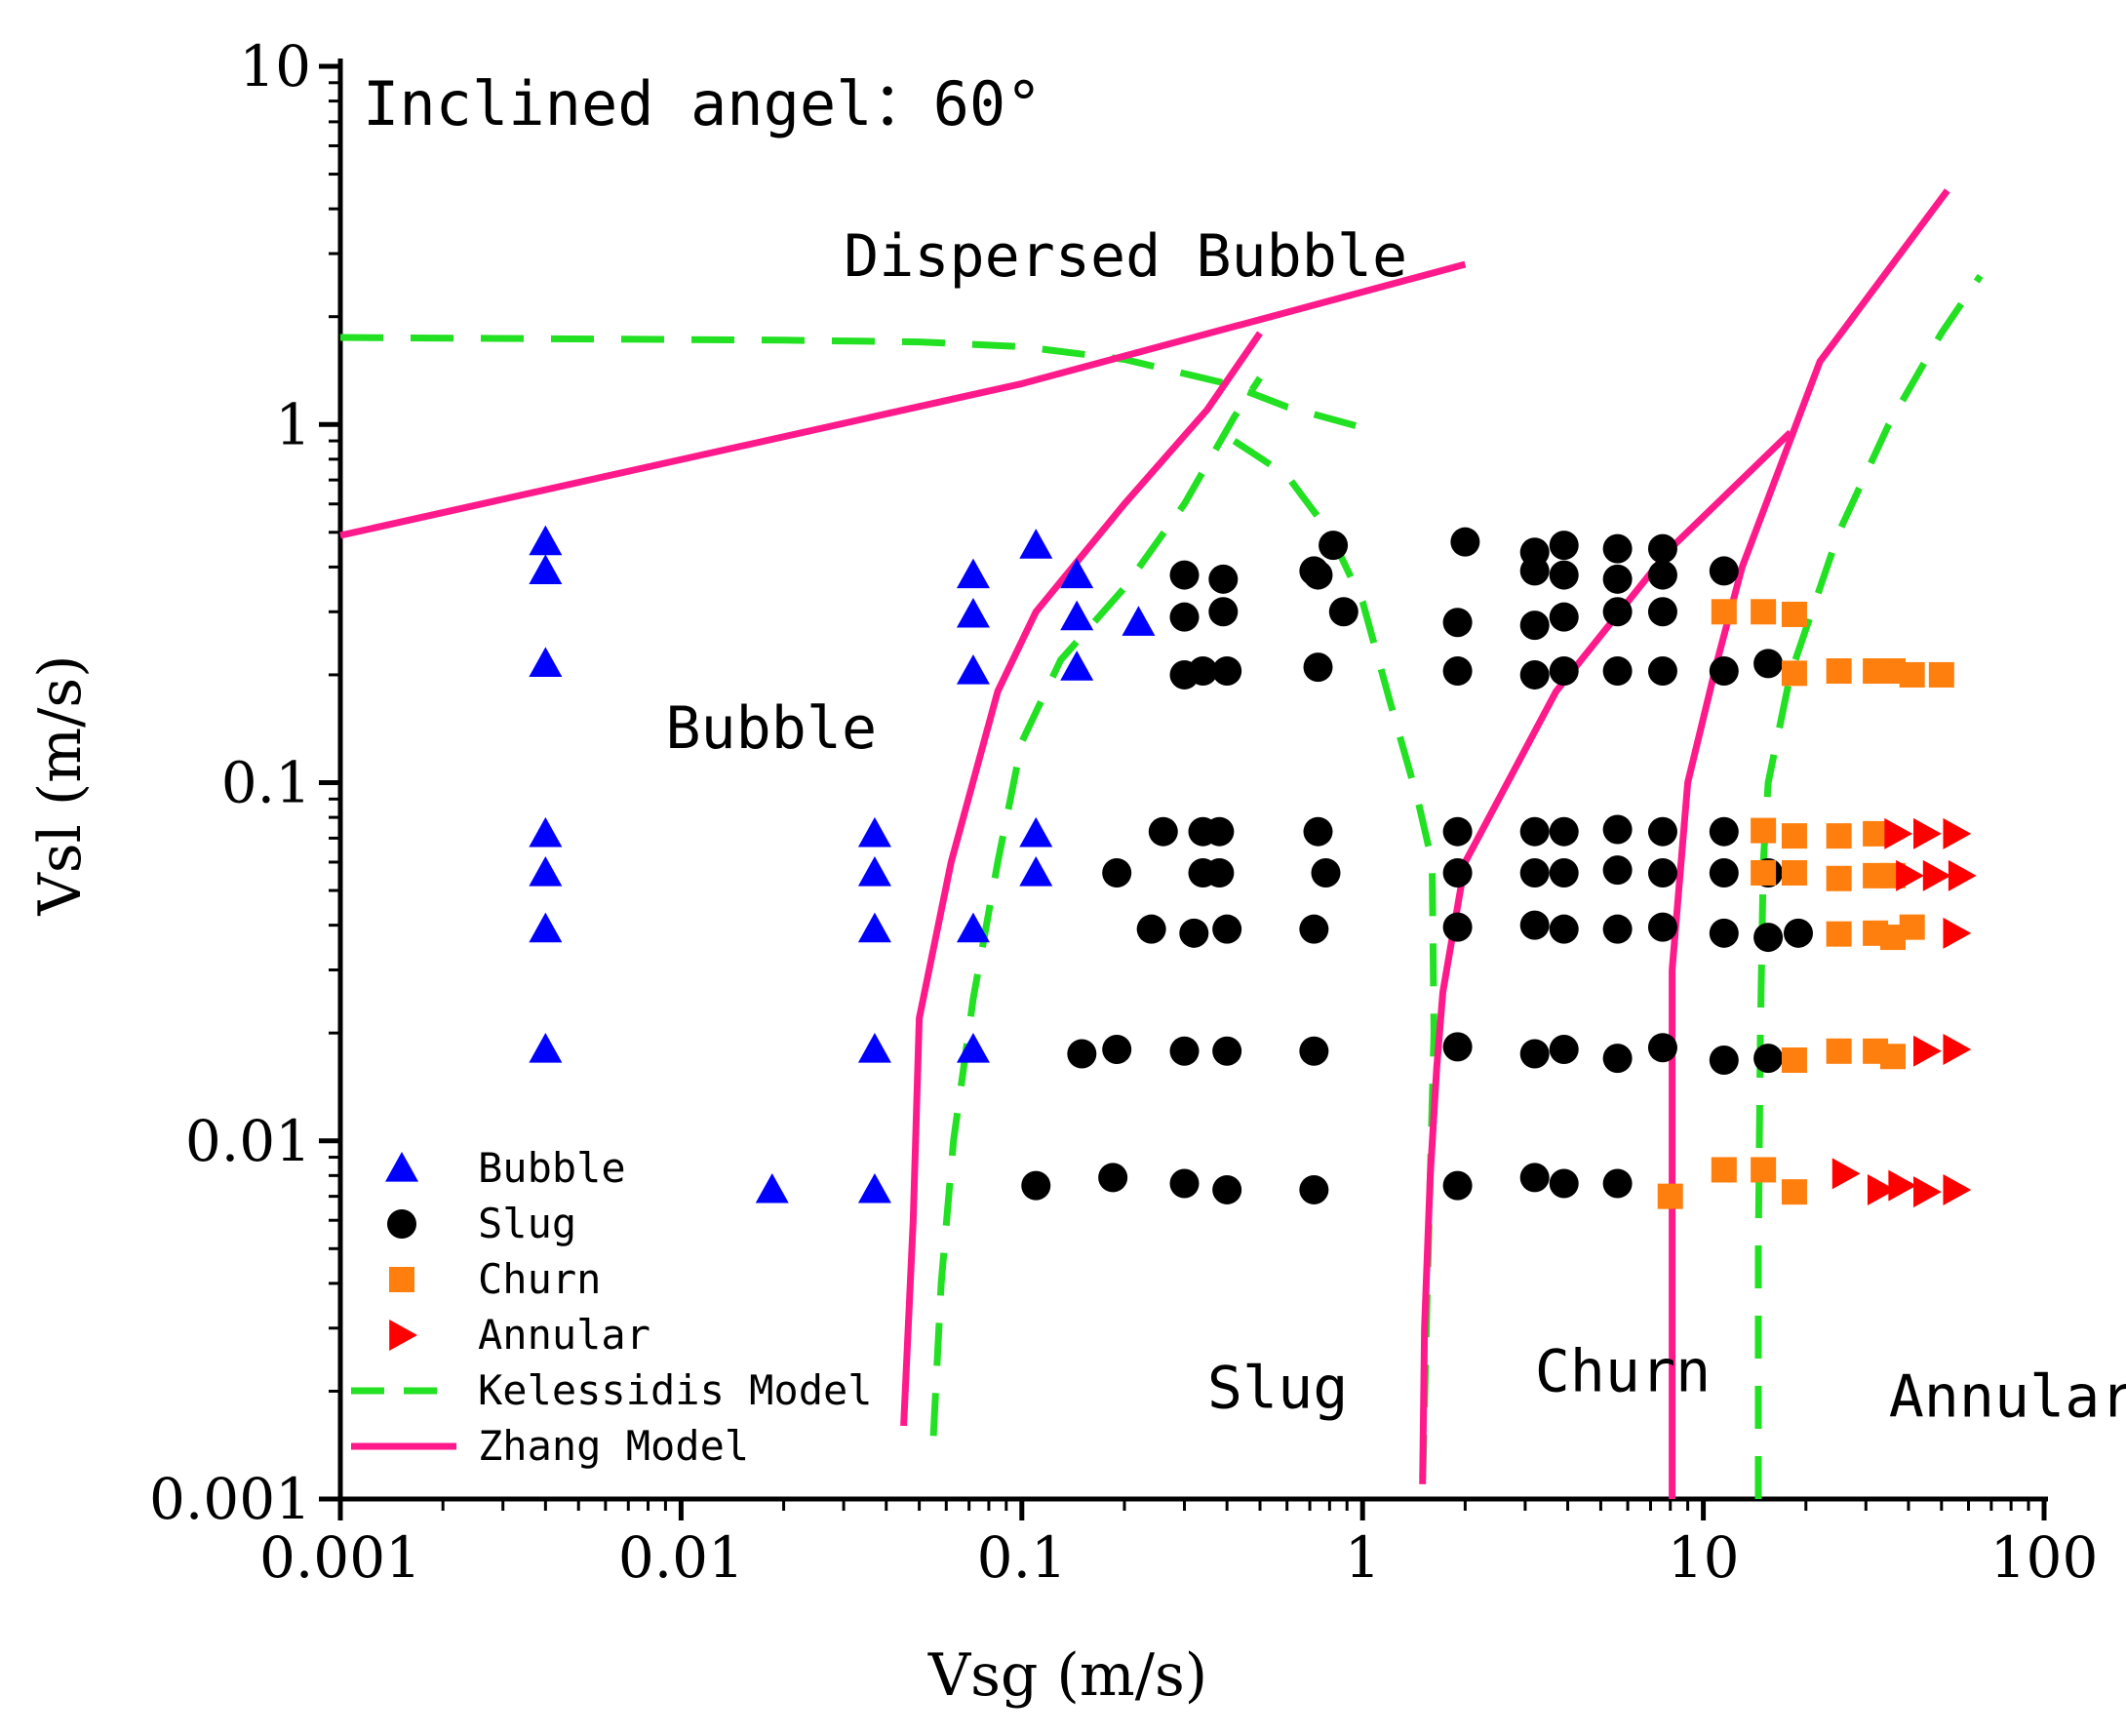 The height and width of the screenshot is (1736, 2126). I want to click on zhang-model-line, so click(1809, 843).